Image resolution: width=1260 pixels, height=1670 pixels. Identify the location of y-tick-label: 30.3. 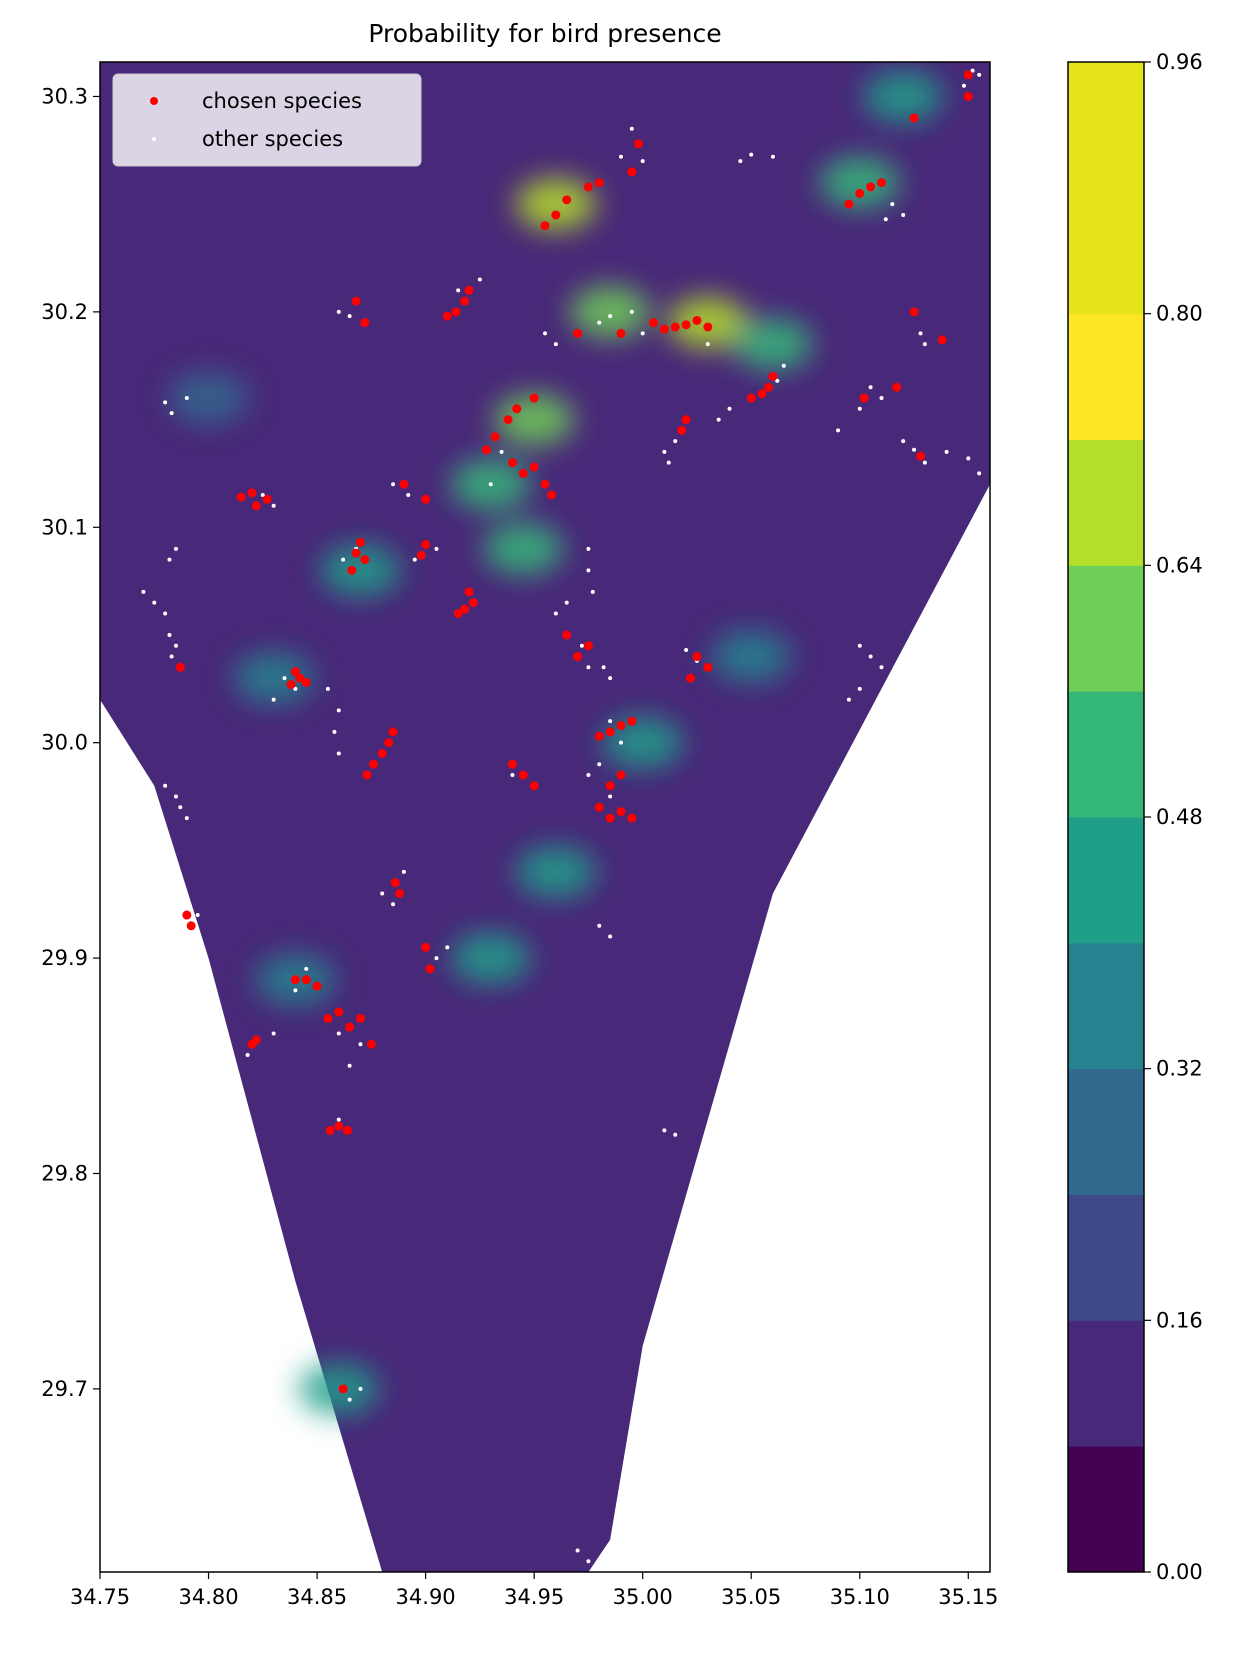
(64, 96).